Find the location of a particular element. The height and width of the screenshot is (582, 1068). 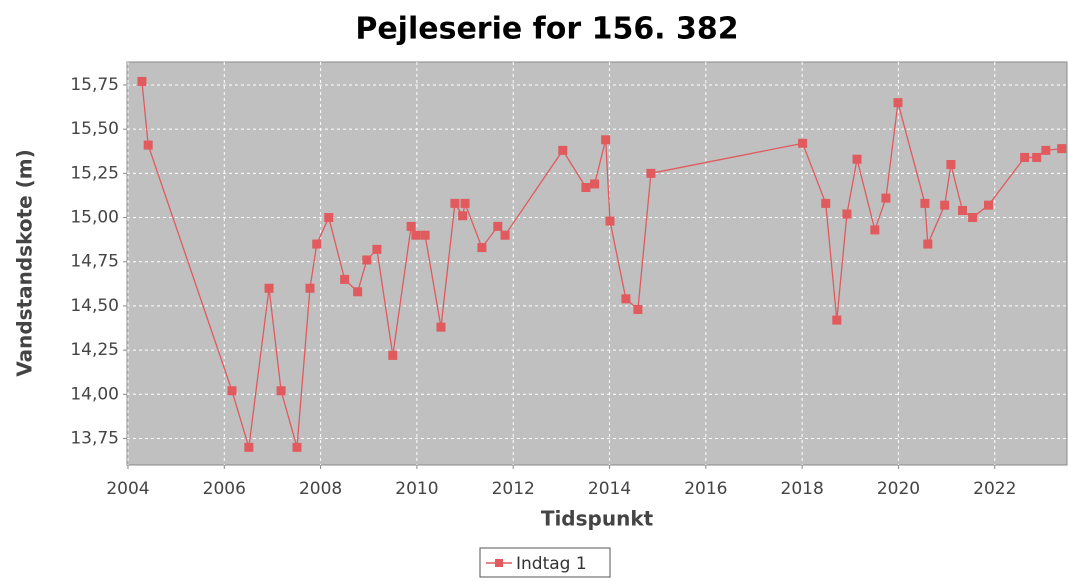

y-axis-label: Vandstandskote (m) is located at coordinates (25, 263).